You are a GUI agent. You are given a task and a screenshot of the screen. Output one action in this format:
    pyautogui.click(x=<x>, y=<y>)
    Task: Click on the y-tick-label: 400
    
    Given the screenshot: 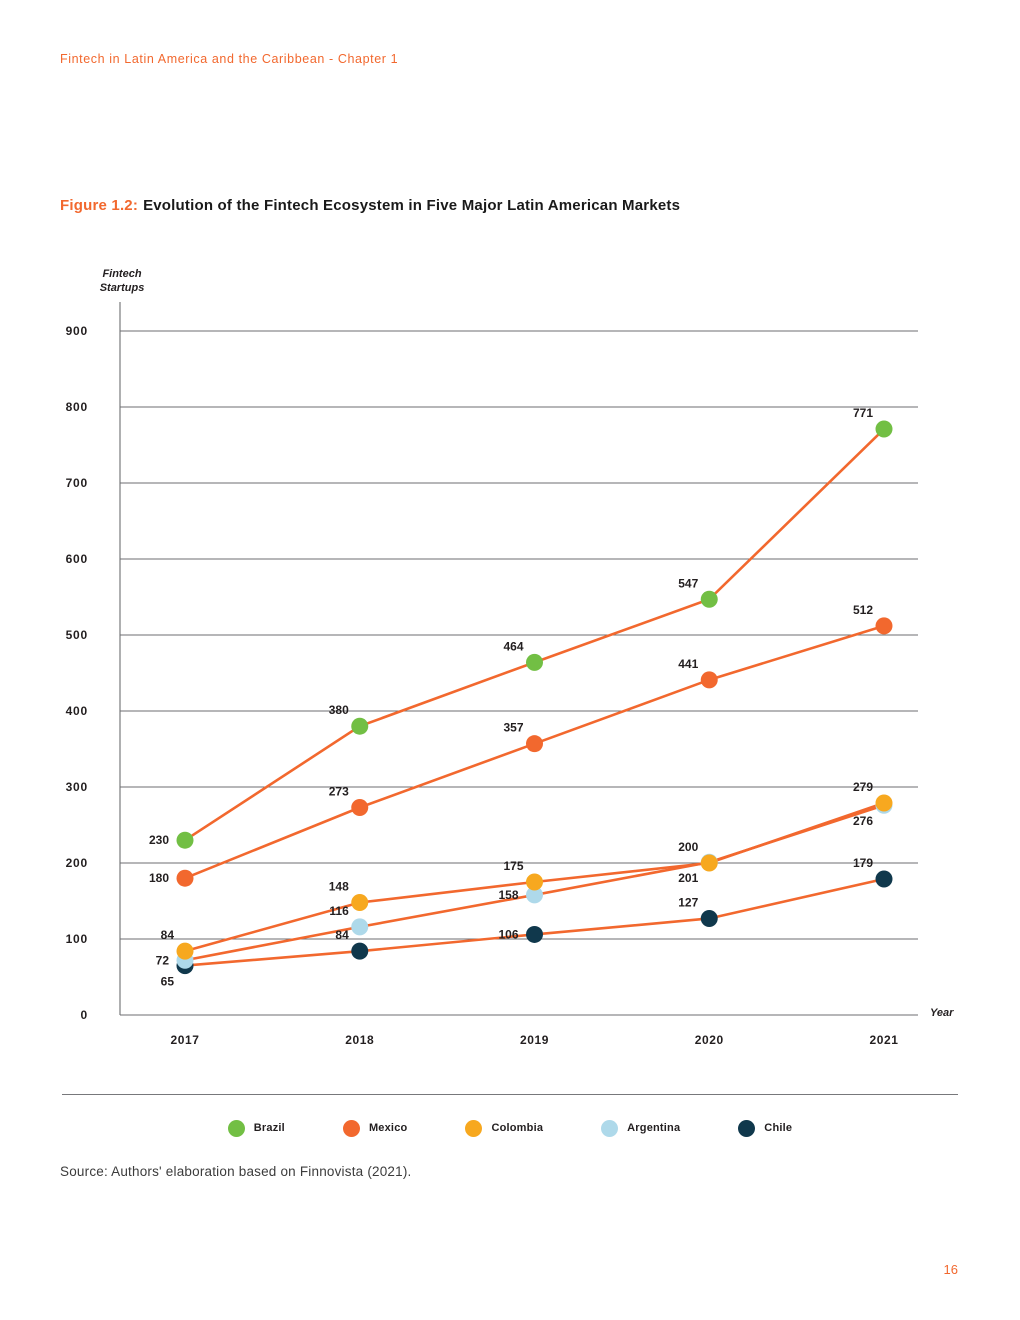 What is the action you would take?
    pyautogui.click(x=77, y=711)
    